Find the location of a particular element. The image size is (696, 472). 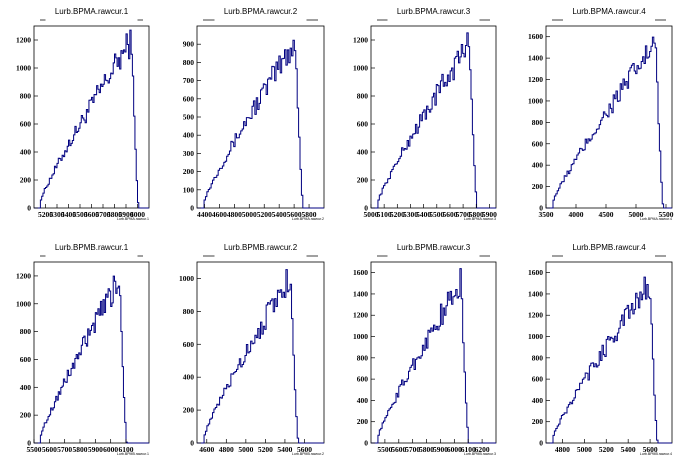

panel-title: Lurb.BPMB.rawcur.3 is located at coordinates (434, 247).